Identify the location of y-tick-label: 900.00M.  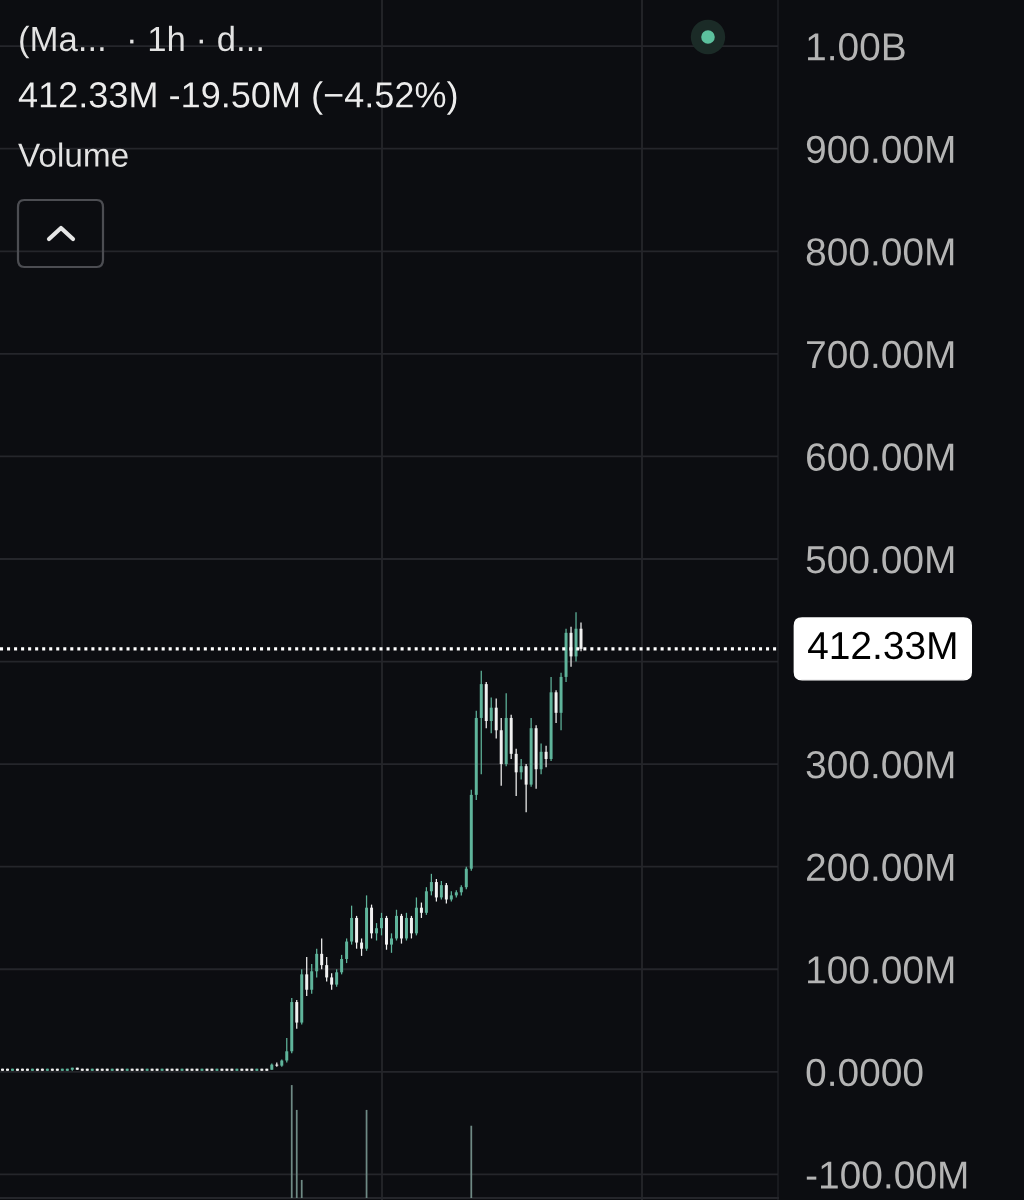
(880, 149).